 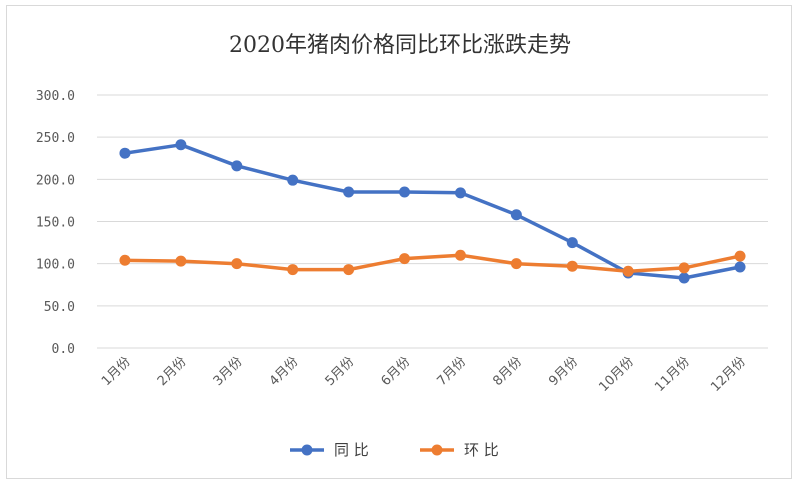 What do you see at coordinates (563, 371) in the screenshot?
I see `x-tick-label: 9月份` at bounding box center [563, 371].